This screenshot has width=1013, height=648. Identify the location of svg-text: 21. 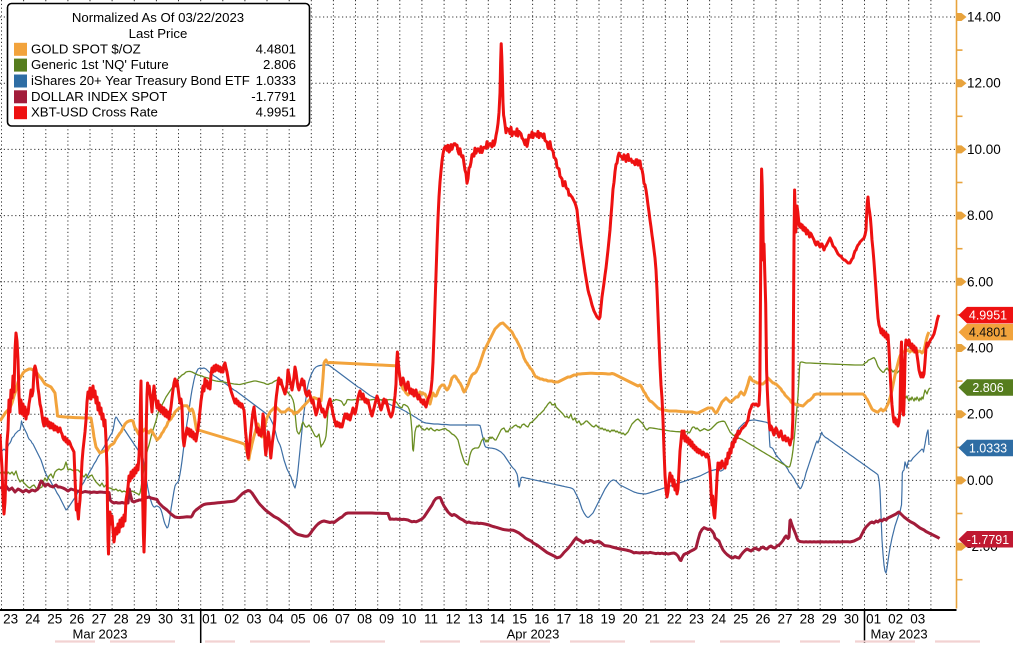
(652, 619).